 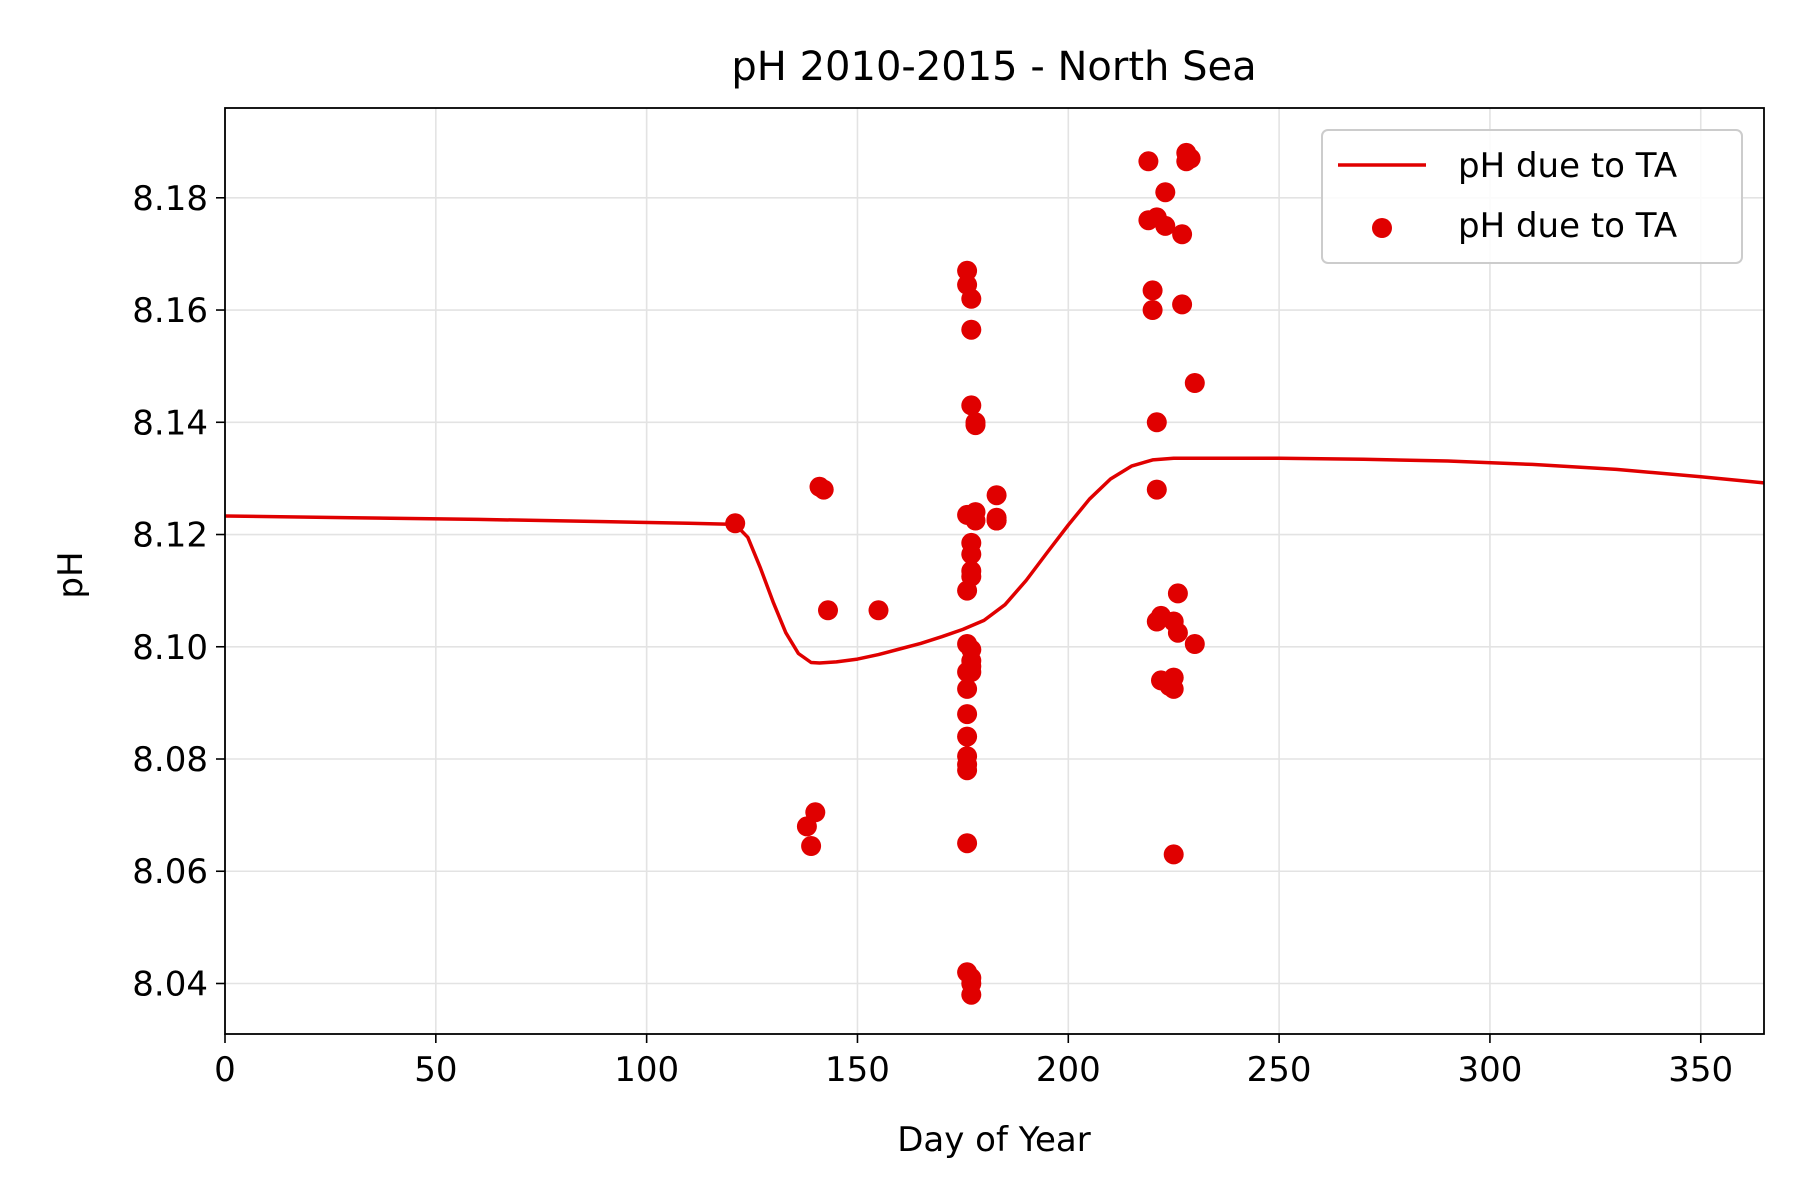 I want to click on legend-label-scatter: pH due to TA, so click(x=1567, y=226).